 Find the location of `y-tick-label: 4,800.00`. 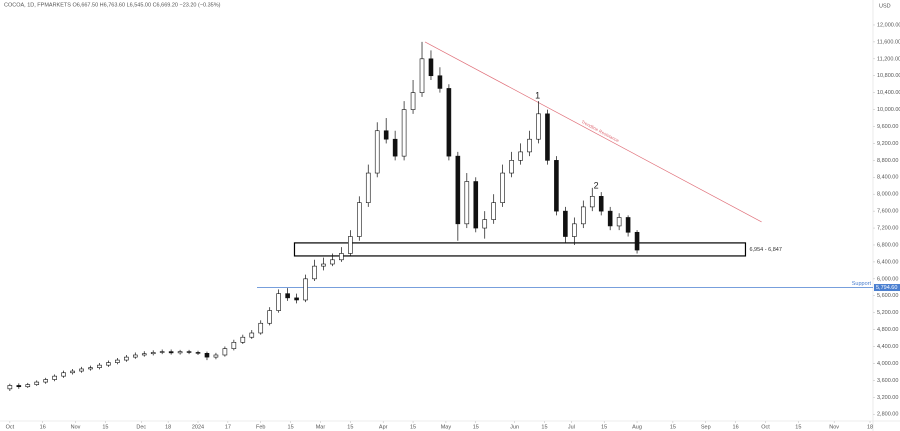

y-tick-label: 4,800.00 is located at coordinates (887, 330).